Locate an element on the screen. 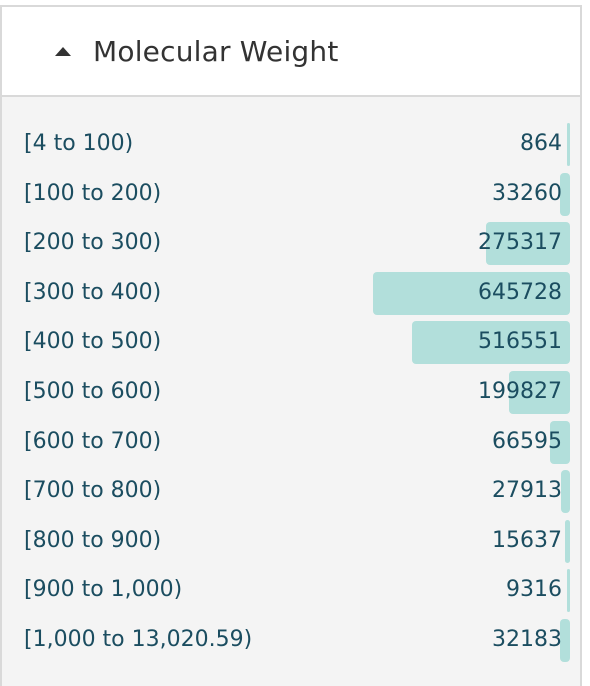 The image size is (590, 686). range-label: [600 to 700) is located at coordinates (93, 441).